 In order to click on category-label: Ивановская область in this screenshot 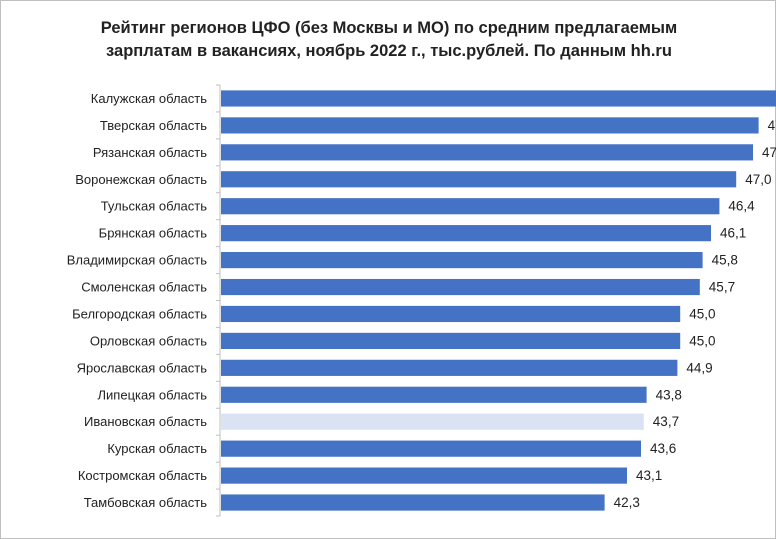, I will do `click(145, 421)`.